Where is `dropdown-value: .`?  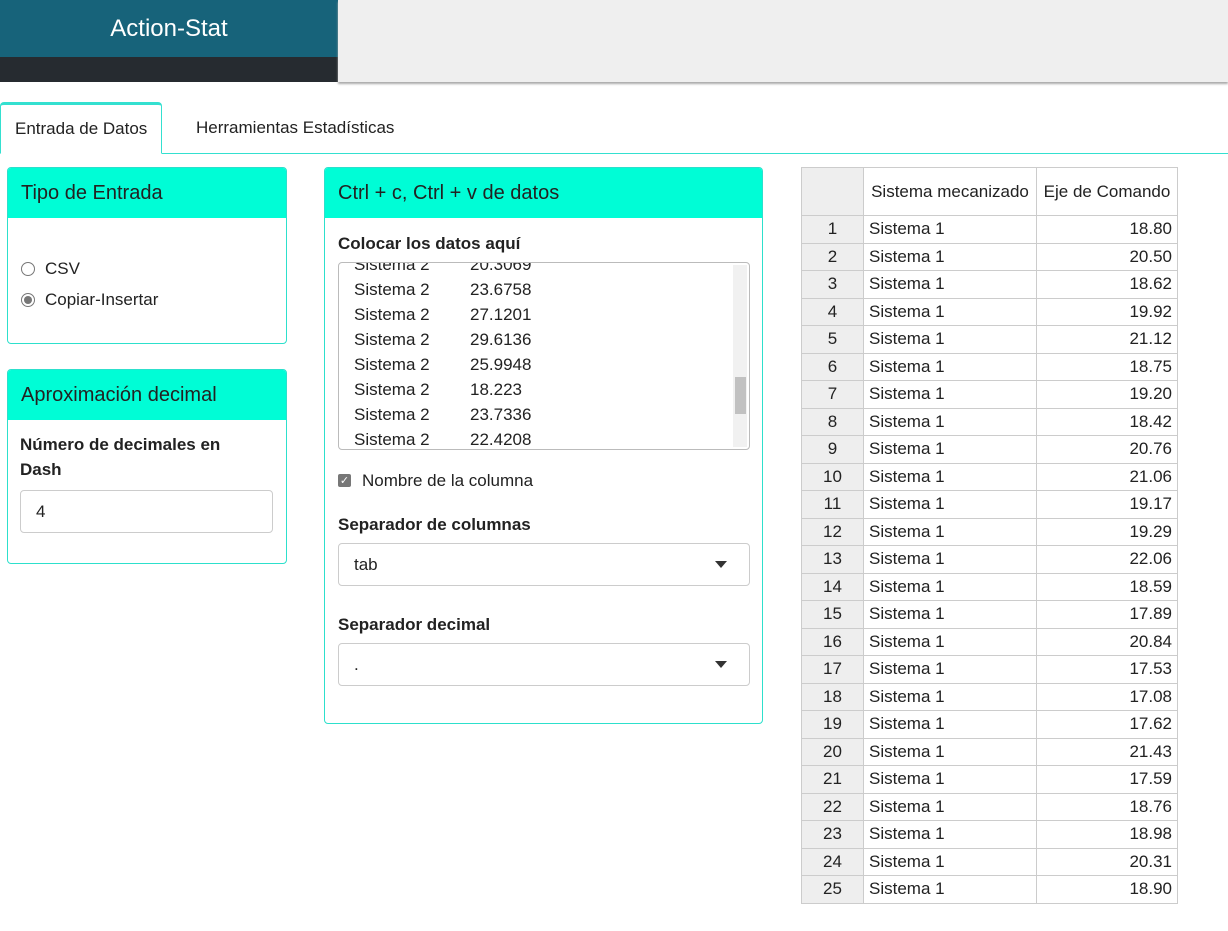
dropdown-value: . is located at coordinates (356, 664).